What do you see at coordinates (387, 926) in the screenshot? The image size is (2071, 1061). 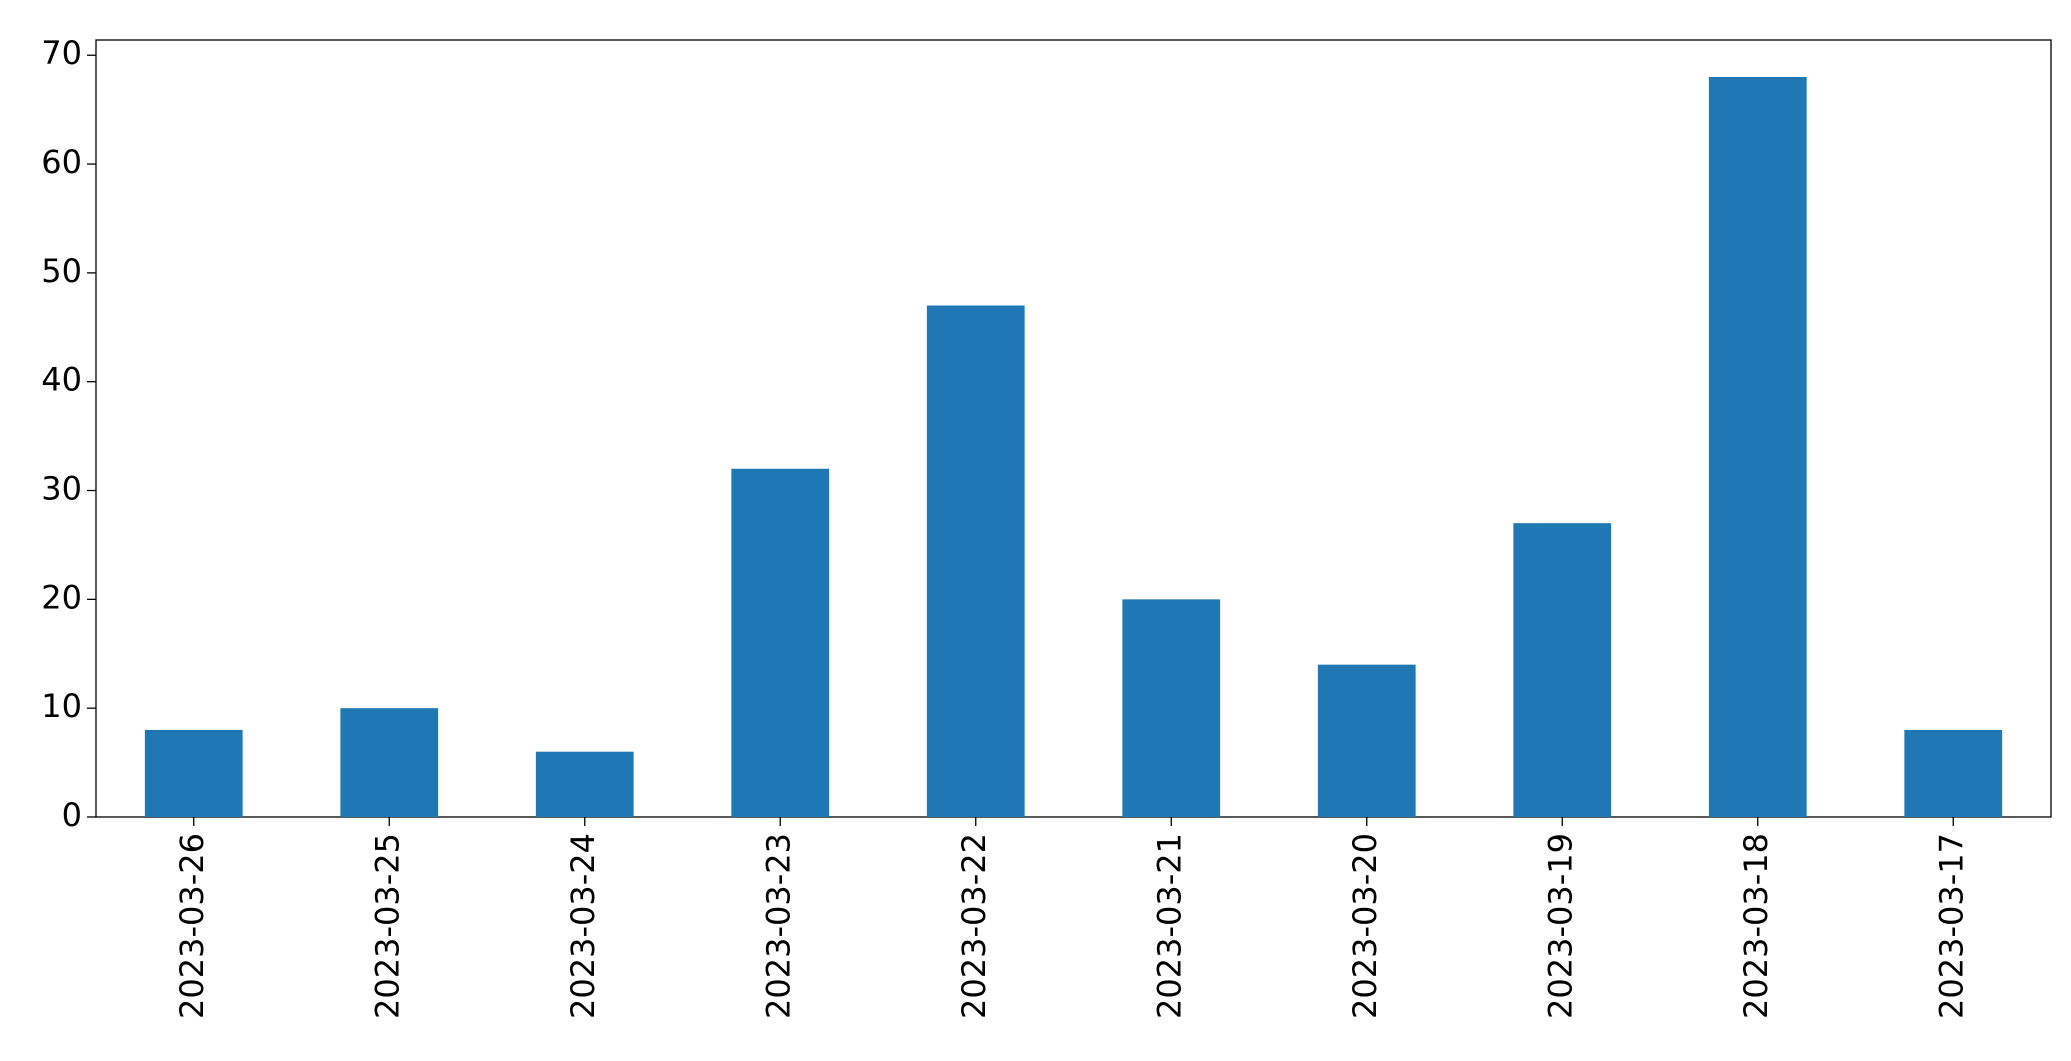 I see `x-tick-label: 2023-03-25` at bounding box center [387, 926].